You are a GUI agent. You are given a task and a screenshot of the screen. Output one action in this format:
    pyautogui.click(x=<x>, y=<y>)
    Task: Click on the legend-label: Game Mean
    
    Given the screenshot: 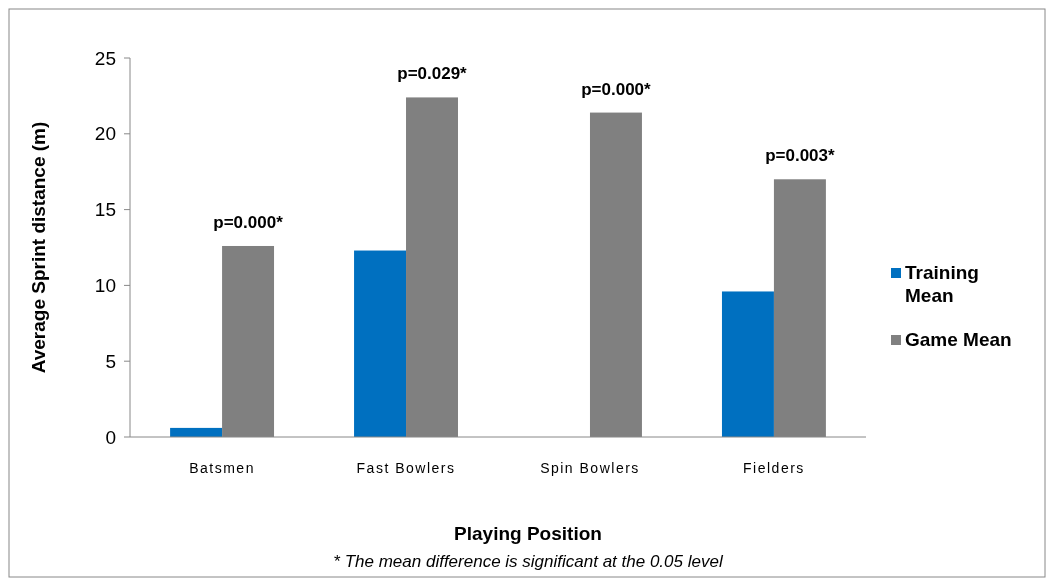 What is the action you would take?
    pyautogui.click(x=958, y=339)
    